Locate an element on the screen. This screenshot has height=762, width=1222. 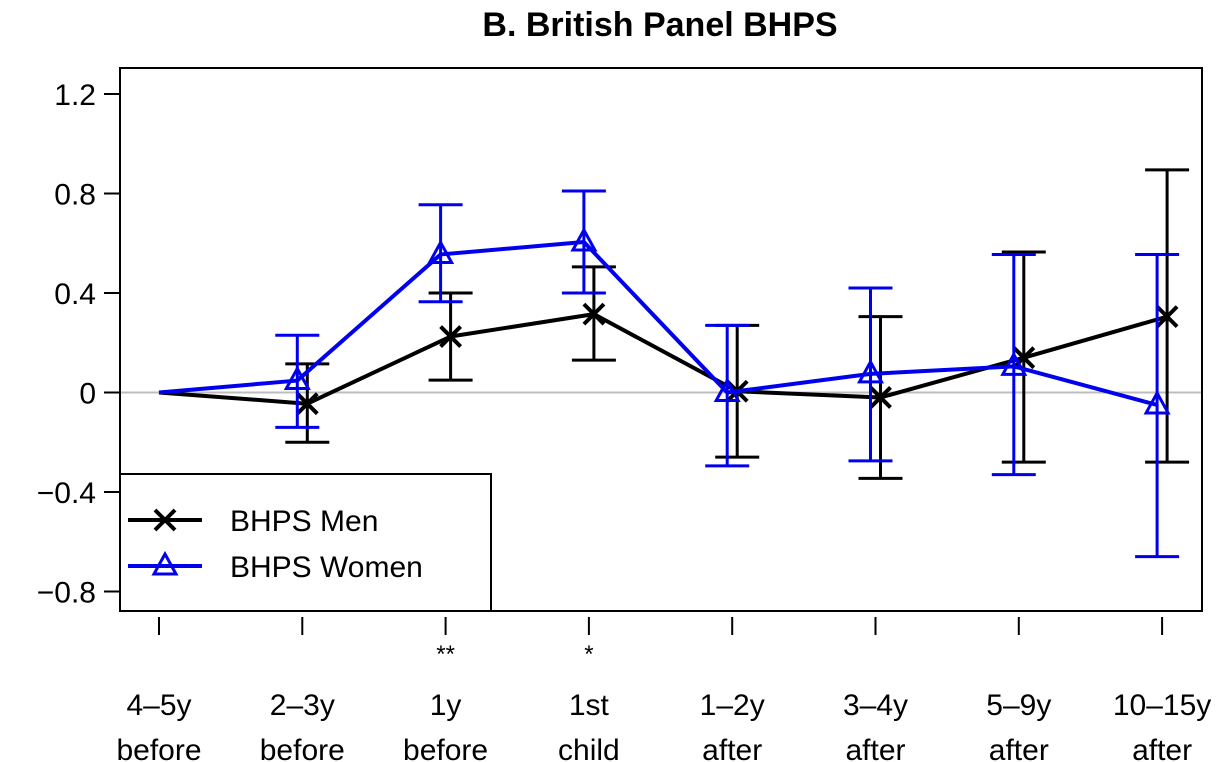
x-tick-label: 10–15y is located at coordinates (1162, 705).